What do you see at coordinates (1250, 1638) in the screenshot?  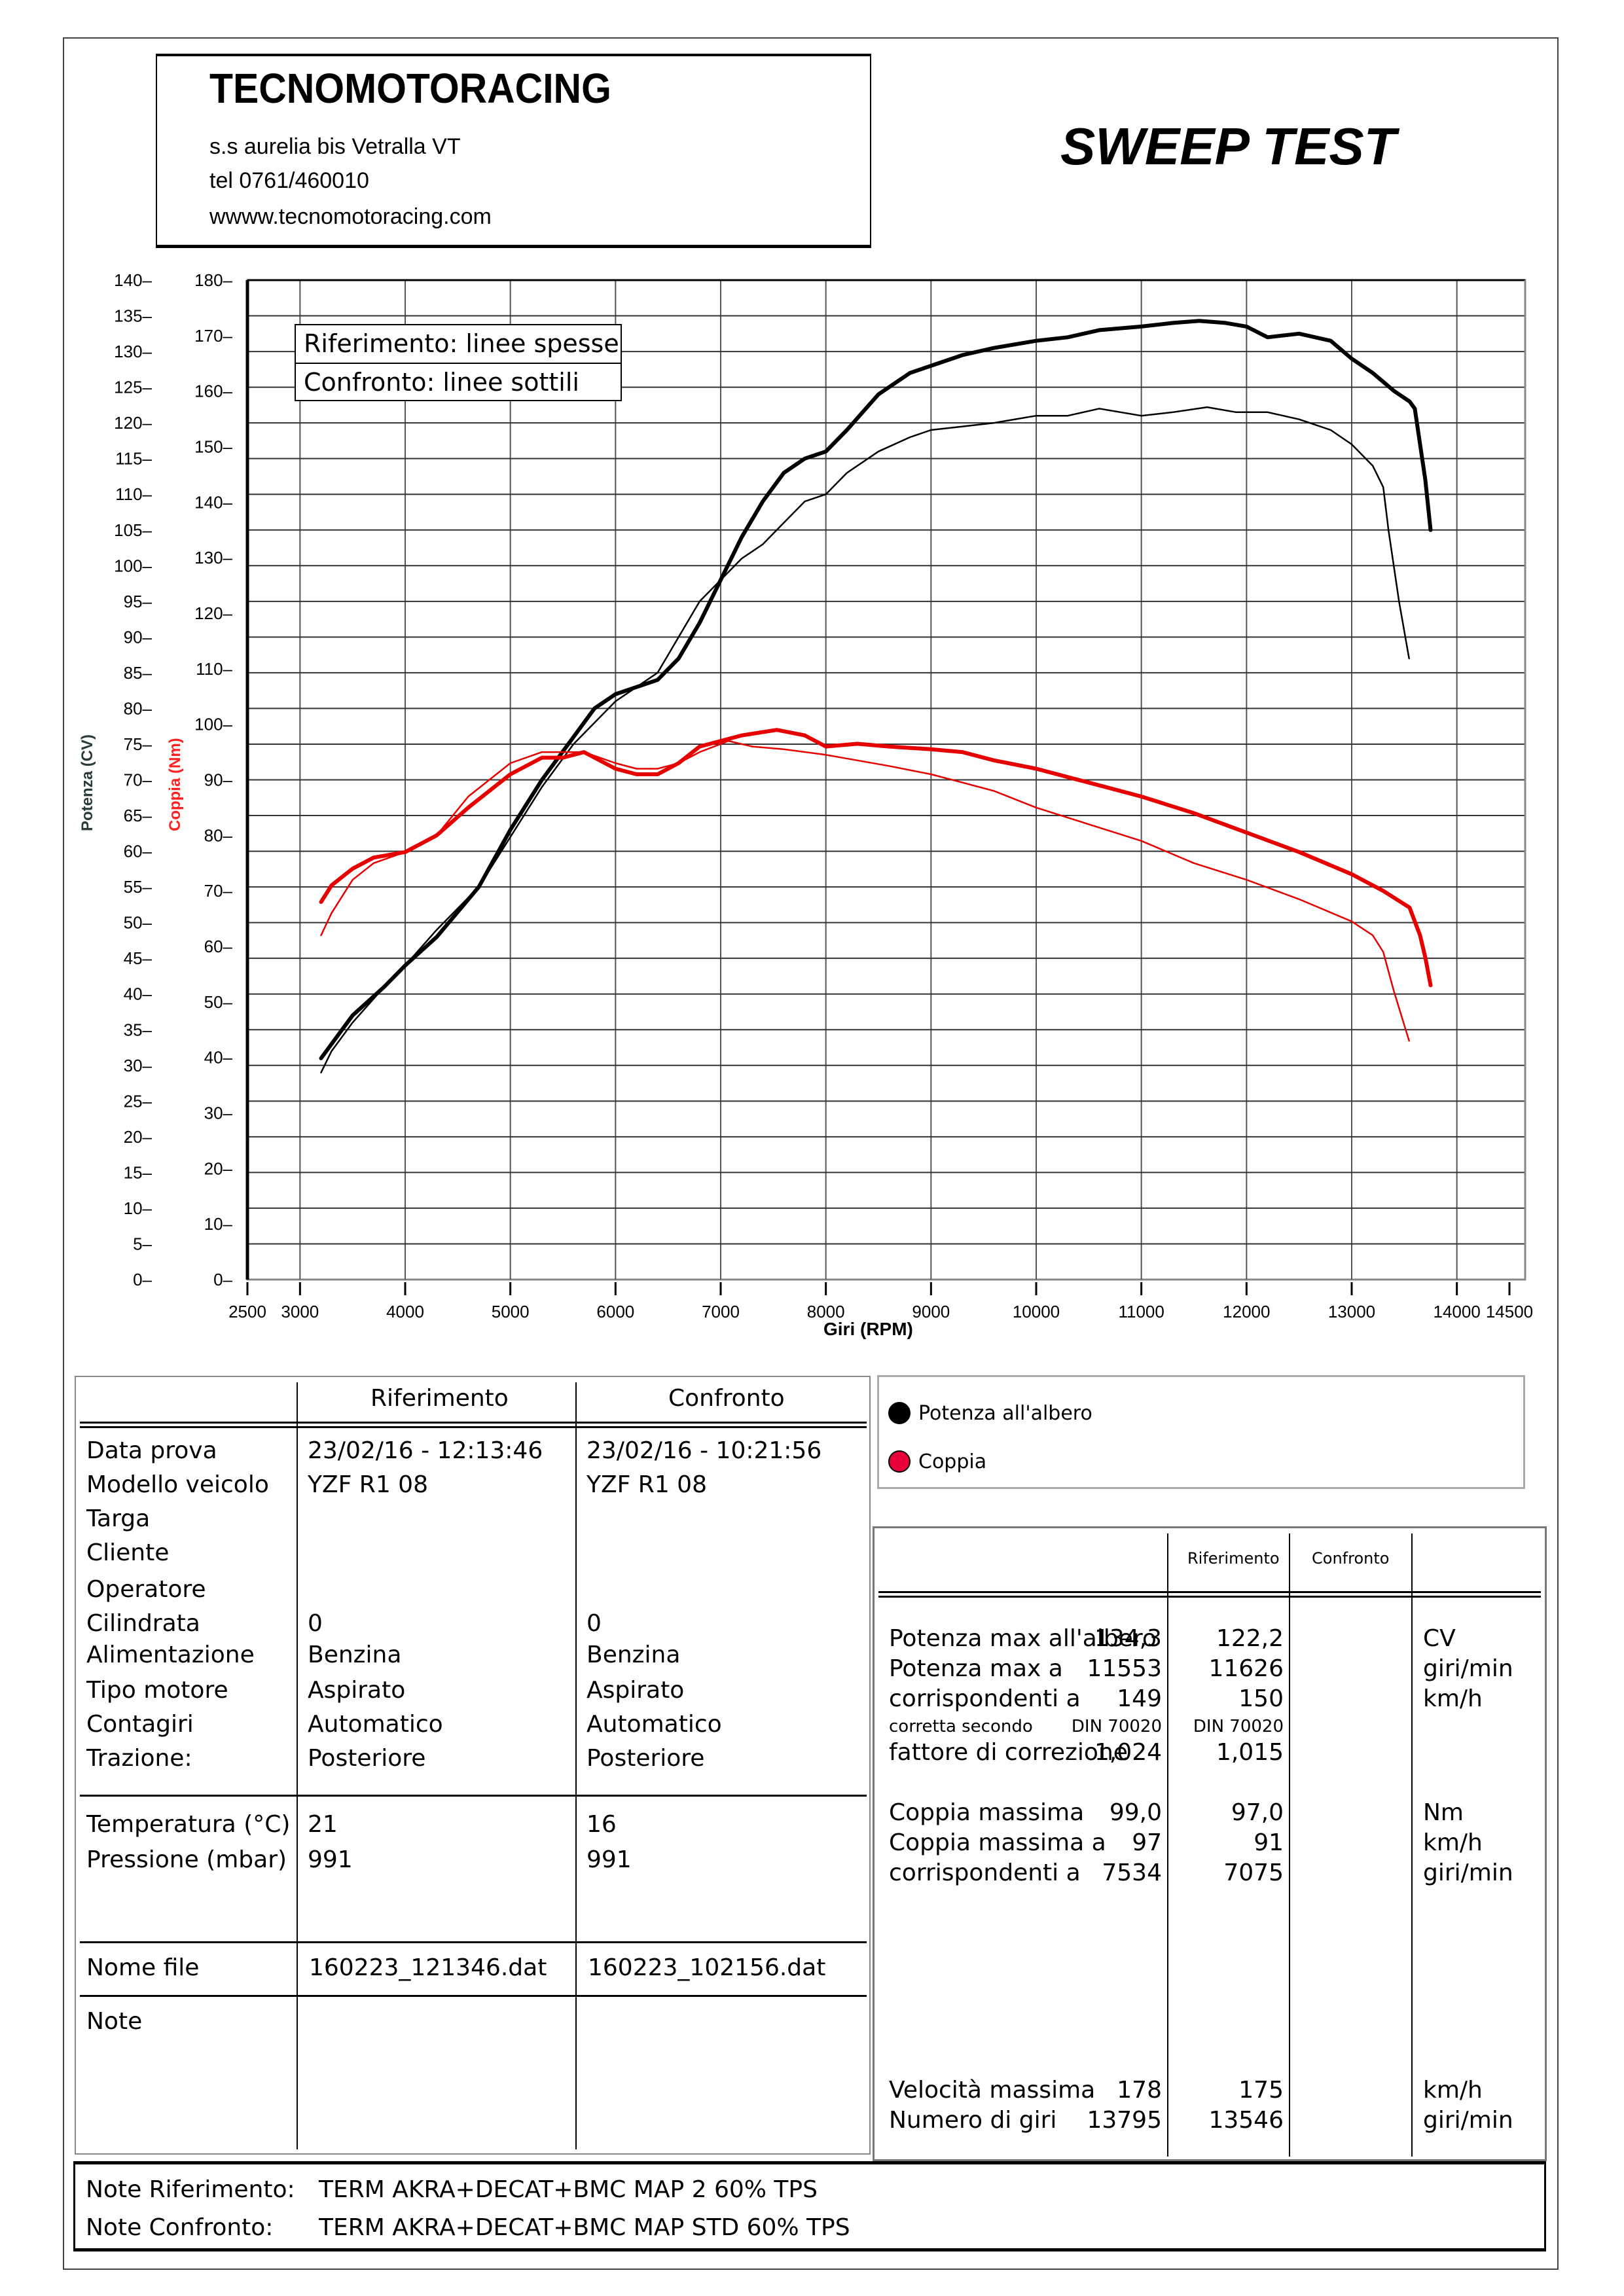 I see `result-cmp: 122,2` at bounding box center [1250, 1638].